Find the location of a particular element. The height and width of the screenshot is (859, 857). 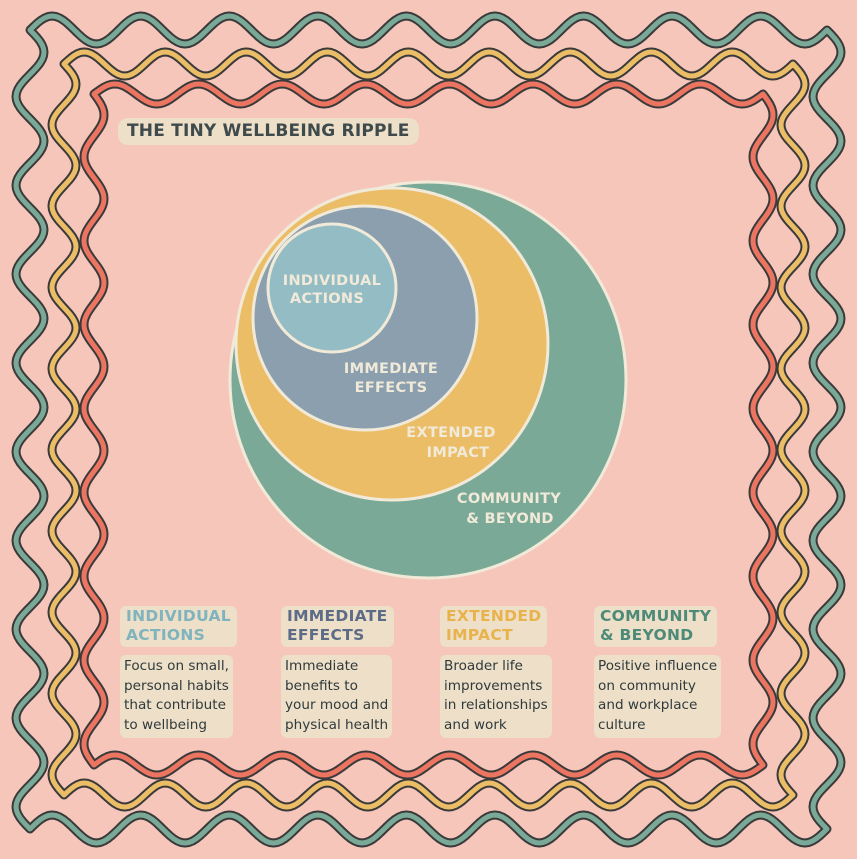

desc-line: in relationships is located at coordinates (496, 705).